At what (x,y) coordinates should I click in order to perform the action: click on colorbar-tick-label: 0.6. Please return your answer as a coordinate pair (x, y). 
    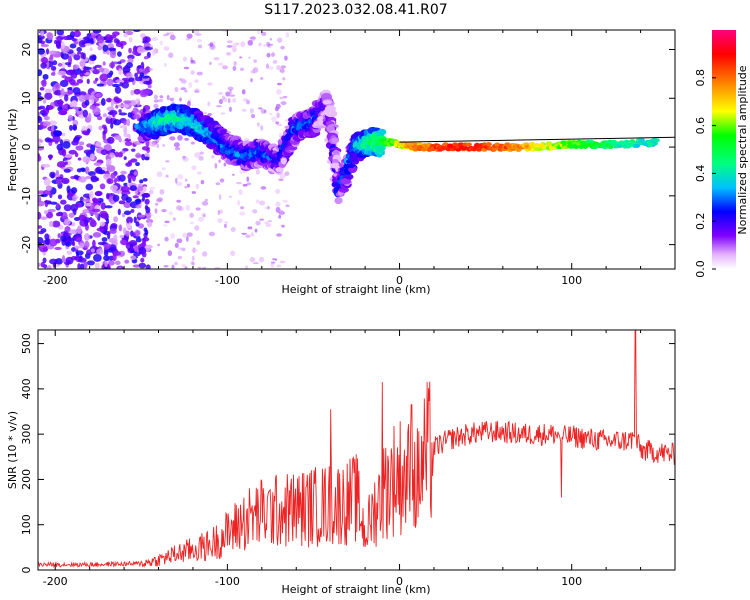
    Looking at the image, I should click on (700, 126).